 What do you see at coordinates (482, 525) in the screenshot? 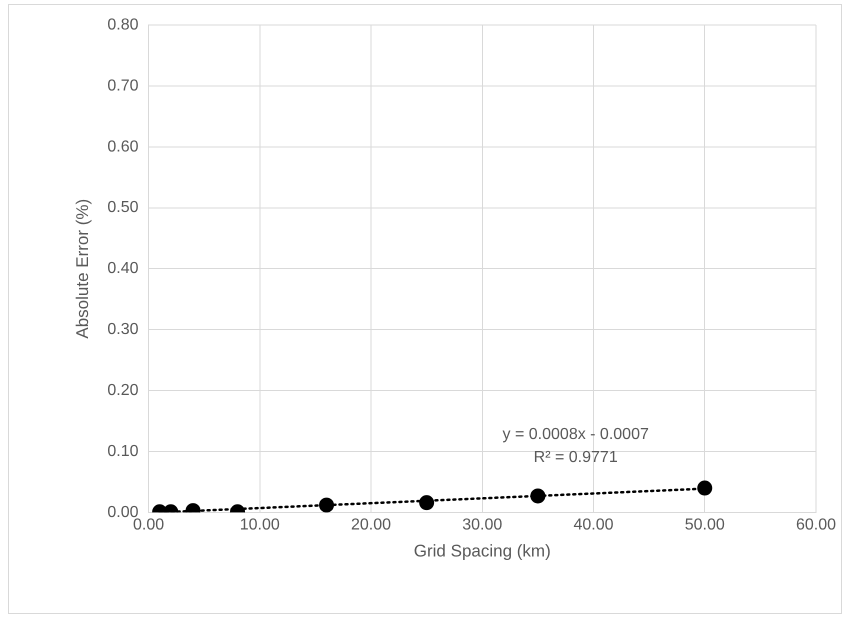
I see `x-tick-label: 30.00` at bounding box center [482, 525].